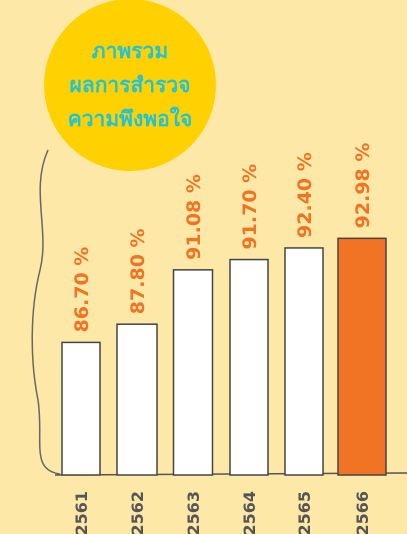  I want to click on title-line: ความพึงพอใจ, so click(130, 118).